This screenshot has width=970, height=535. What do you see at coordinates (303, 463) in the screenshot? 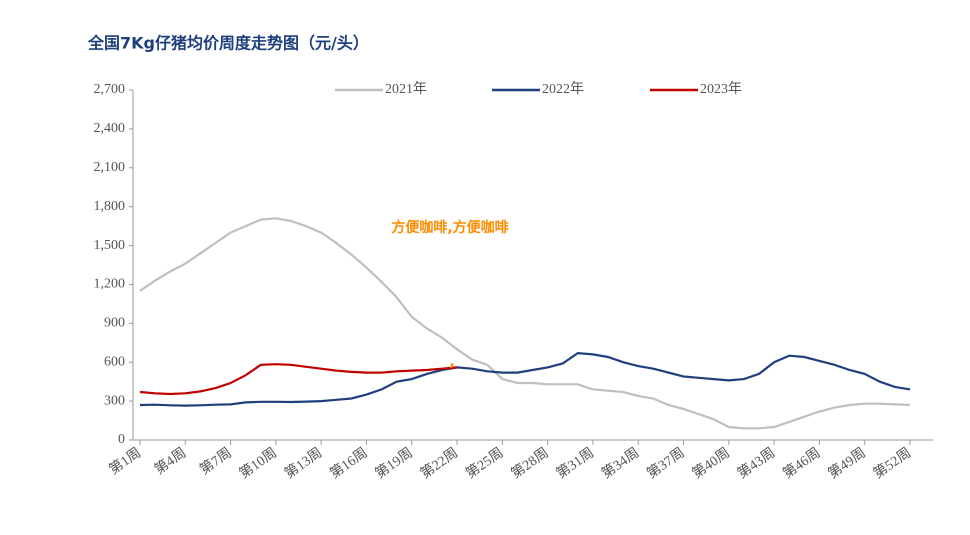
I see `x-tick-label: 第13周` at bounding box center [303, 463].